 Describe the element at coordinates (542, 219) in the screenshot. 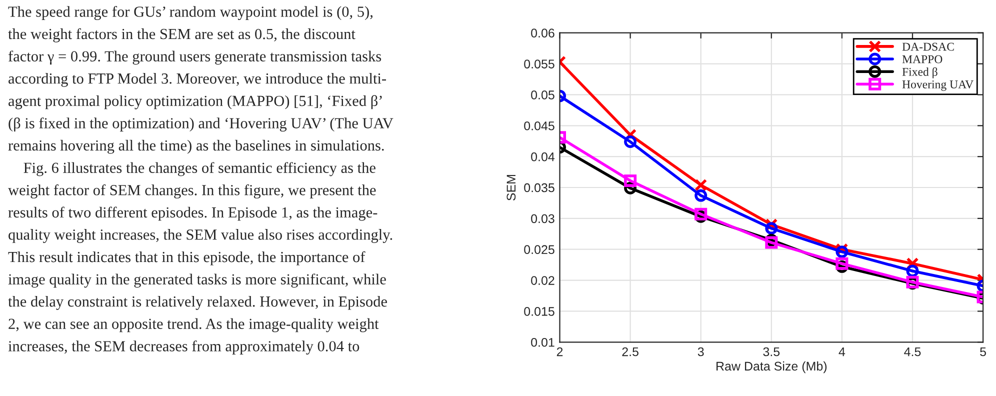

I see `y-tick-label: 0.03` at that location.